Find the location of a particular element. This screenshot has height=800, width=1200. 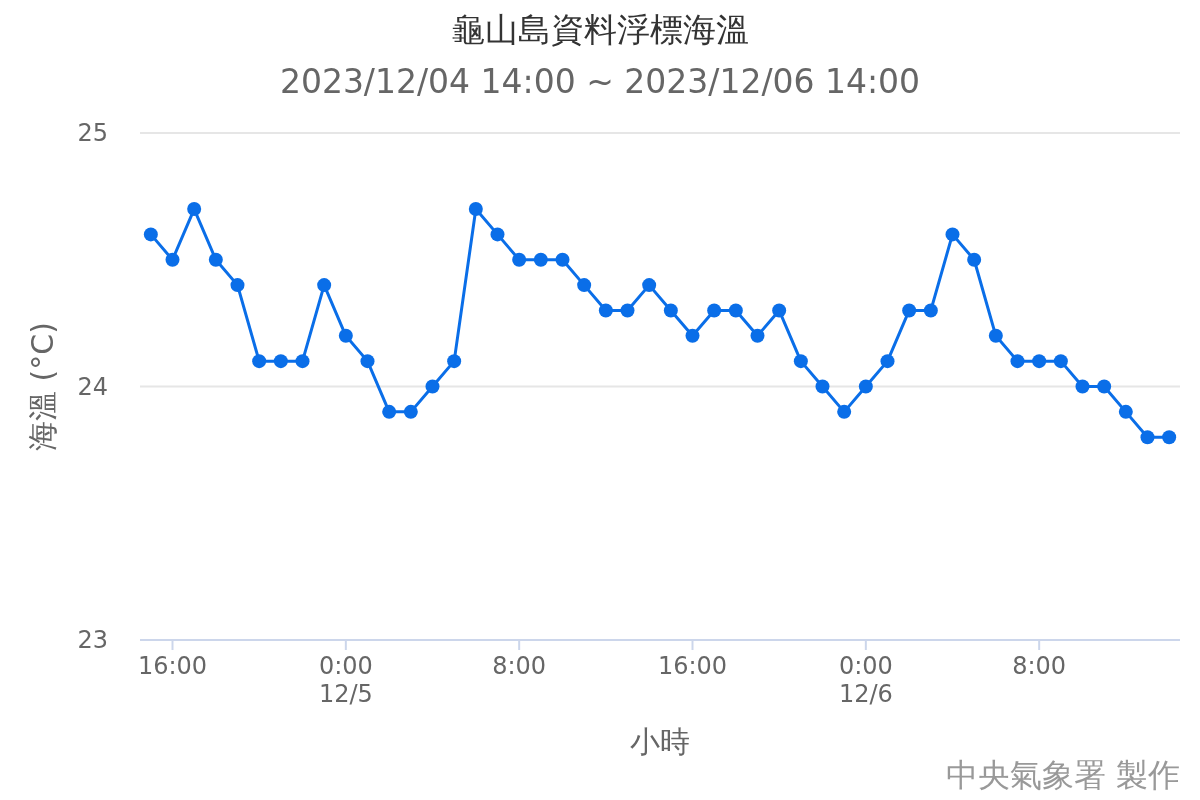

chart-title: 龜山島資料浮標海溫 is located at coordinates (600, 30).